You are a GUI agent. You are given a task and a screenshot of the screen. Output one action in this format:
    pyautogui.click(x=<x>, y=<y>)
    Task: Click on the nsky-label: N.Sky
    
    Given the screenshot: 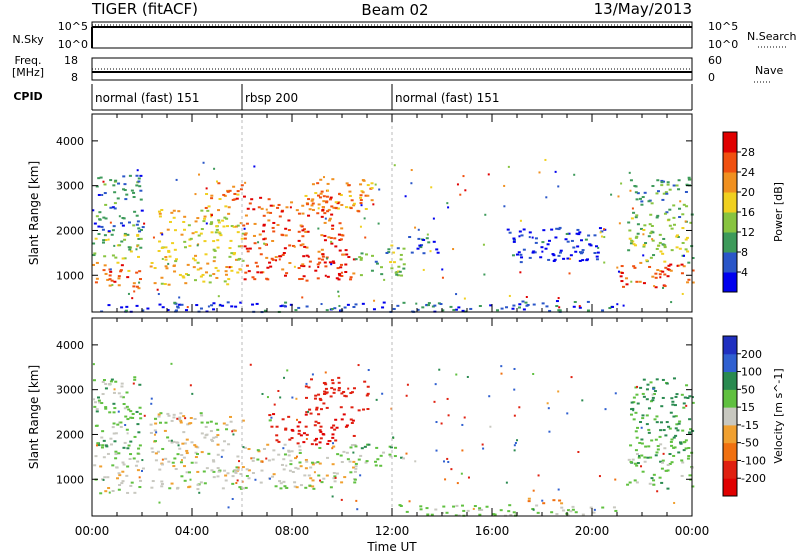 What is the action you would take?
    pyautogui.click(x=28, y=39)
    